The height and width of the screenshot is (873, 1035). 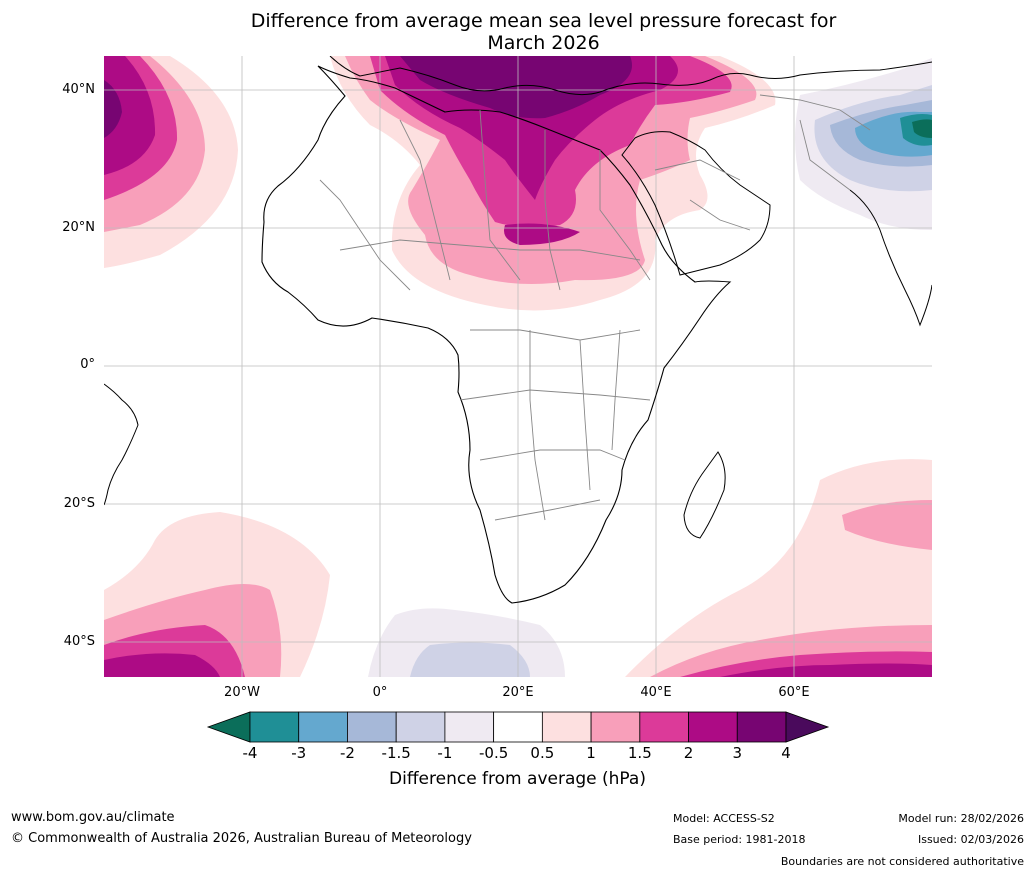 What do you see at coordinates (171, 162) in the screenshot?
I see `anomaly-region-north-atlantic` at bounding box center [171, 162].